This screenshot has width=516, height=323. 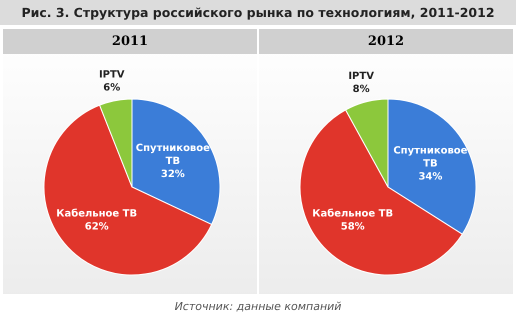 What do you see at coordinates (172, 174) in the screenshot?
I see `data-label: 32%` at bounding box center [172, 174].